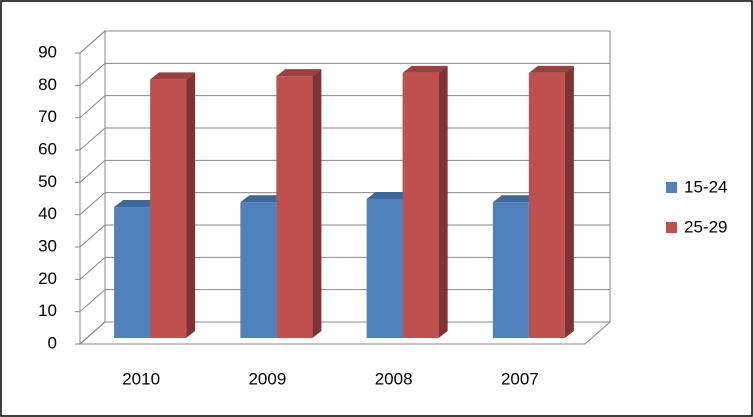 Image resolution: width=753 pixels, height=417 pixels. What do you see at coordinates (520, 378) in the screenshot?
I see `x-tick-label: 2007` at bounding box center [520, 378].